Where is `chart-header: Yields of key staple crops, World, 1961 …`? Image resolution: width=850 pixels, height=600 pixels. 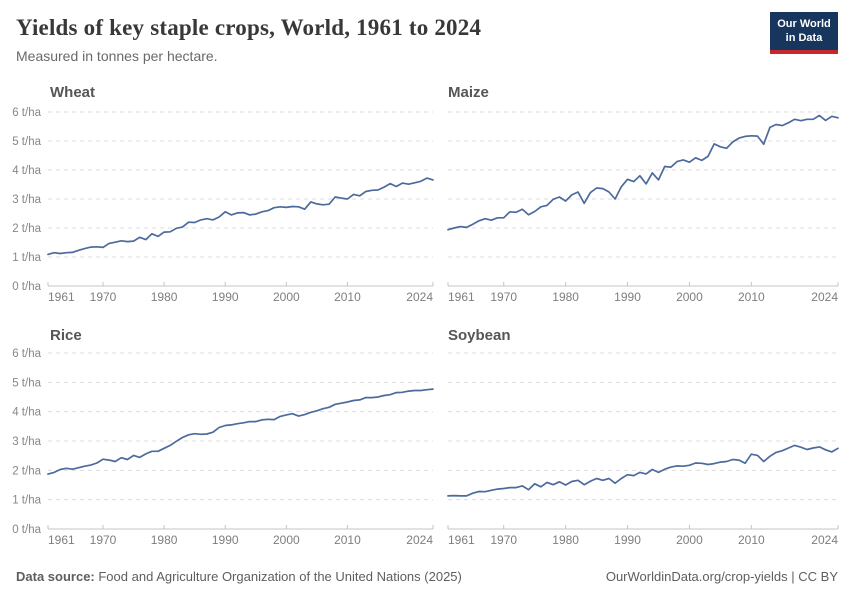
chart-header: Yields of key staple crops, World, 1961 … is located at coordinates (425, 40).